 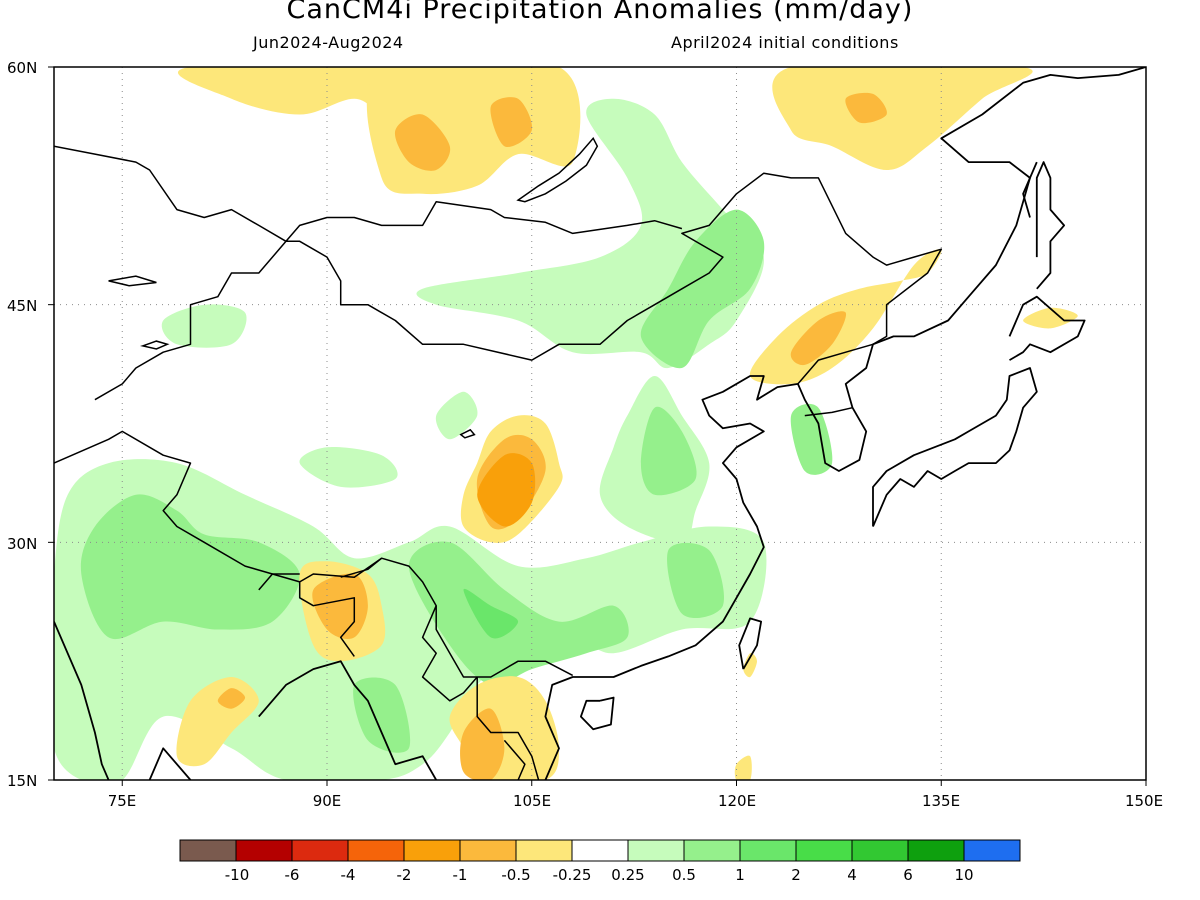 What do you see at coordinates (515, 875) in the screenshot?
I see `colorbar-label: -0.5` at bounding box center [515, 875].